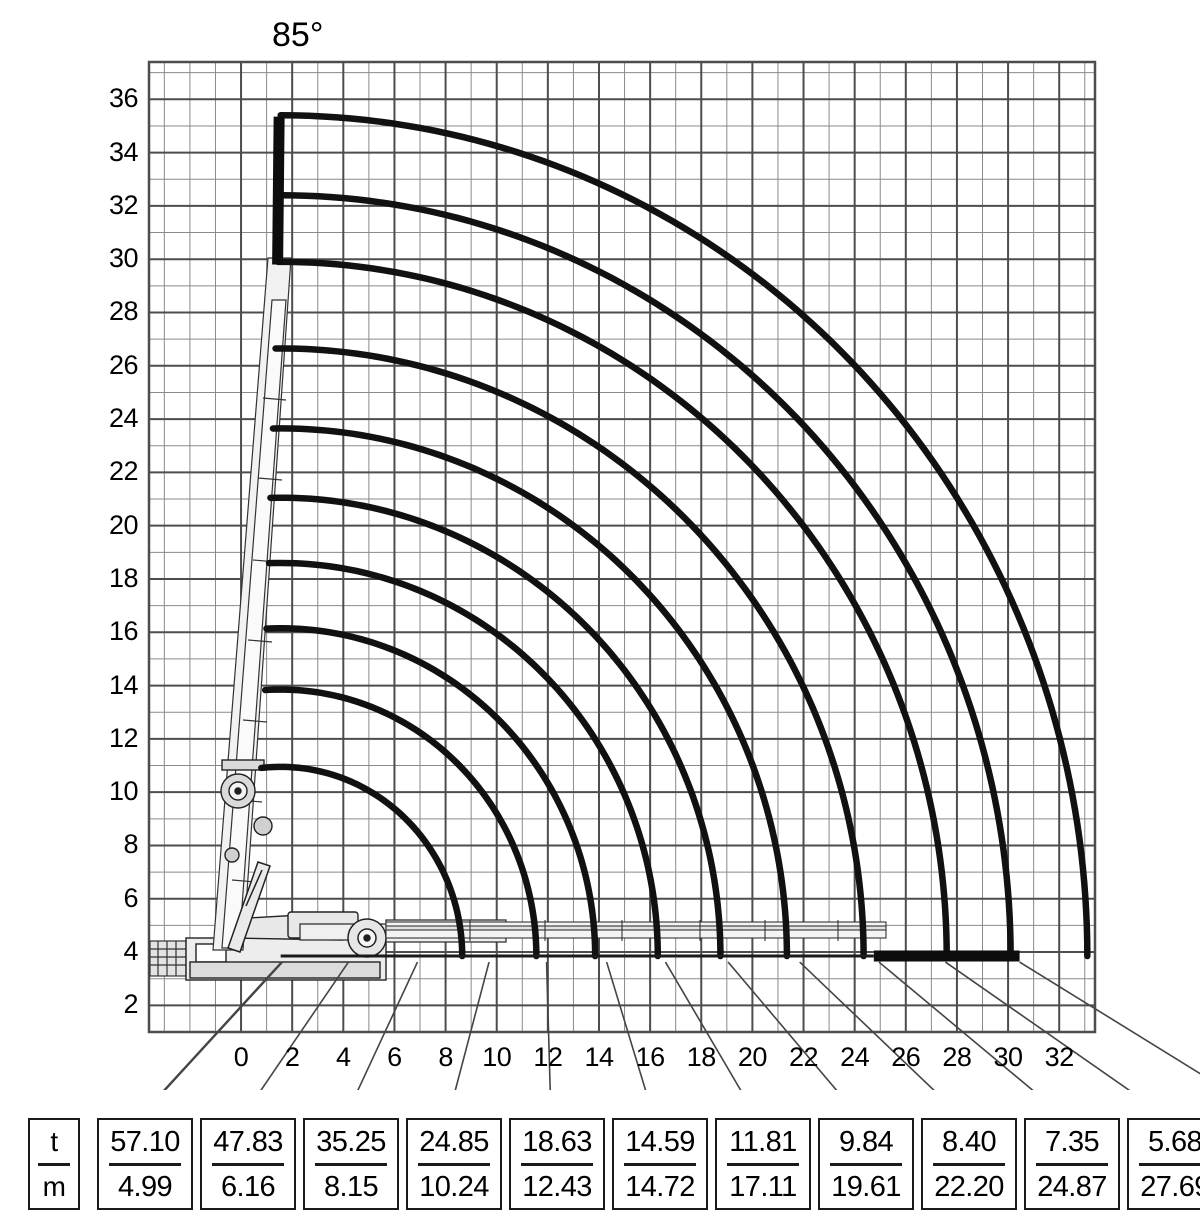 The width and height of the screenshot is (1200, 1226). What do you see at coordinates (763, 1141) in the screenshot?
I see `capacity-tonnes: 11.81` at bounding box center [763, 1141].